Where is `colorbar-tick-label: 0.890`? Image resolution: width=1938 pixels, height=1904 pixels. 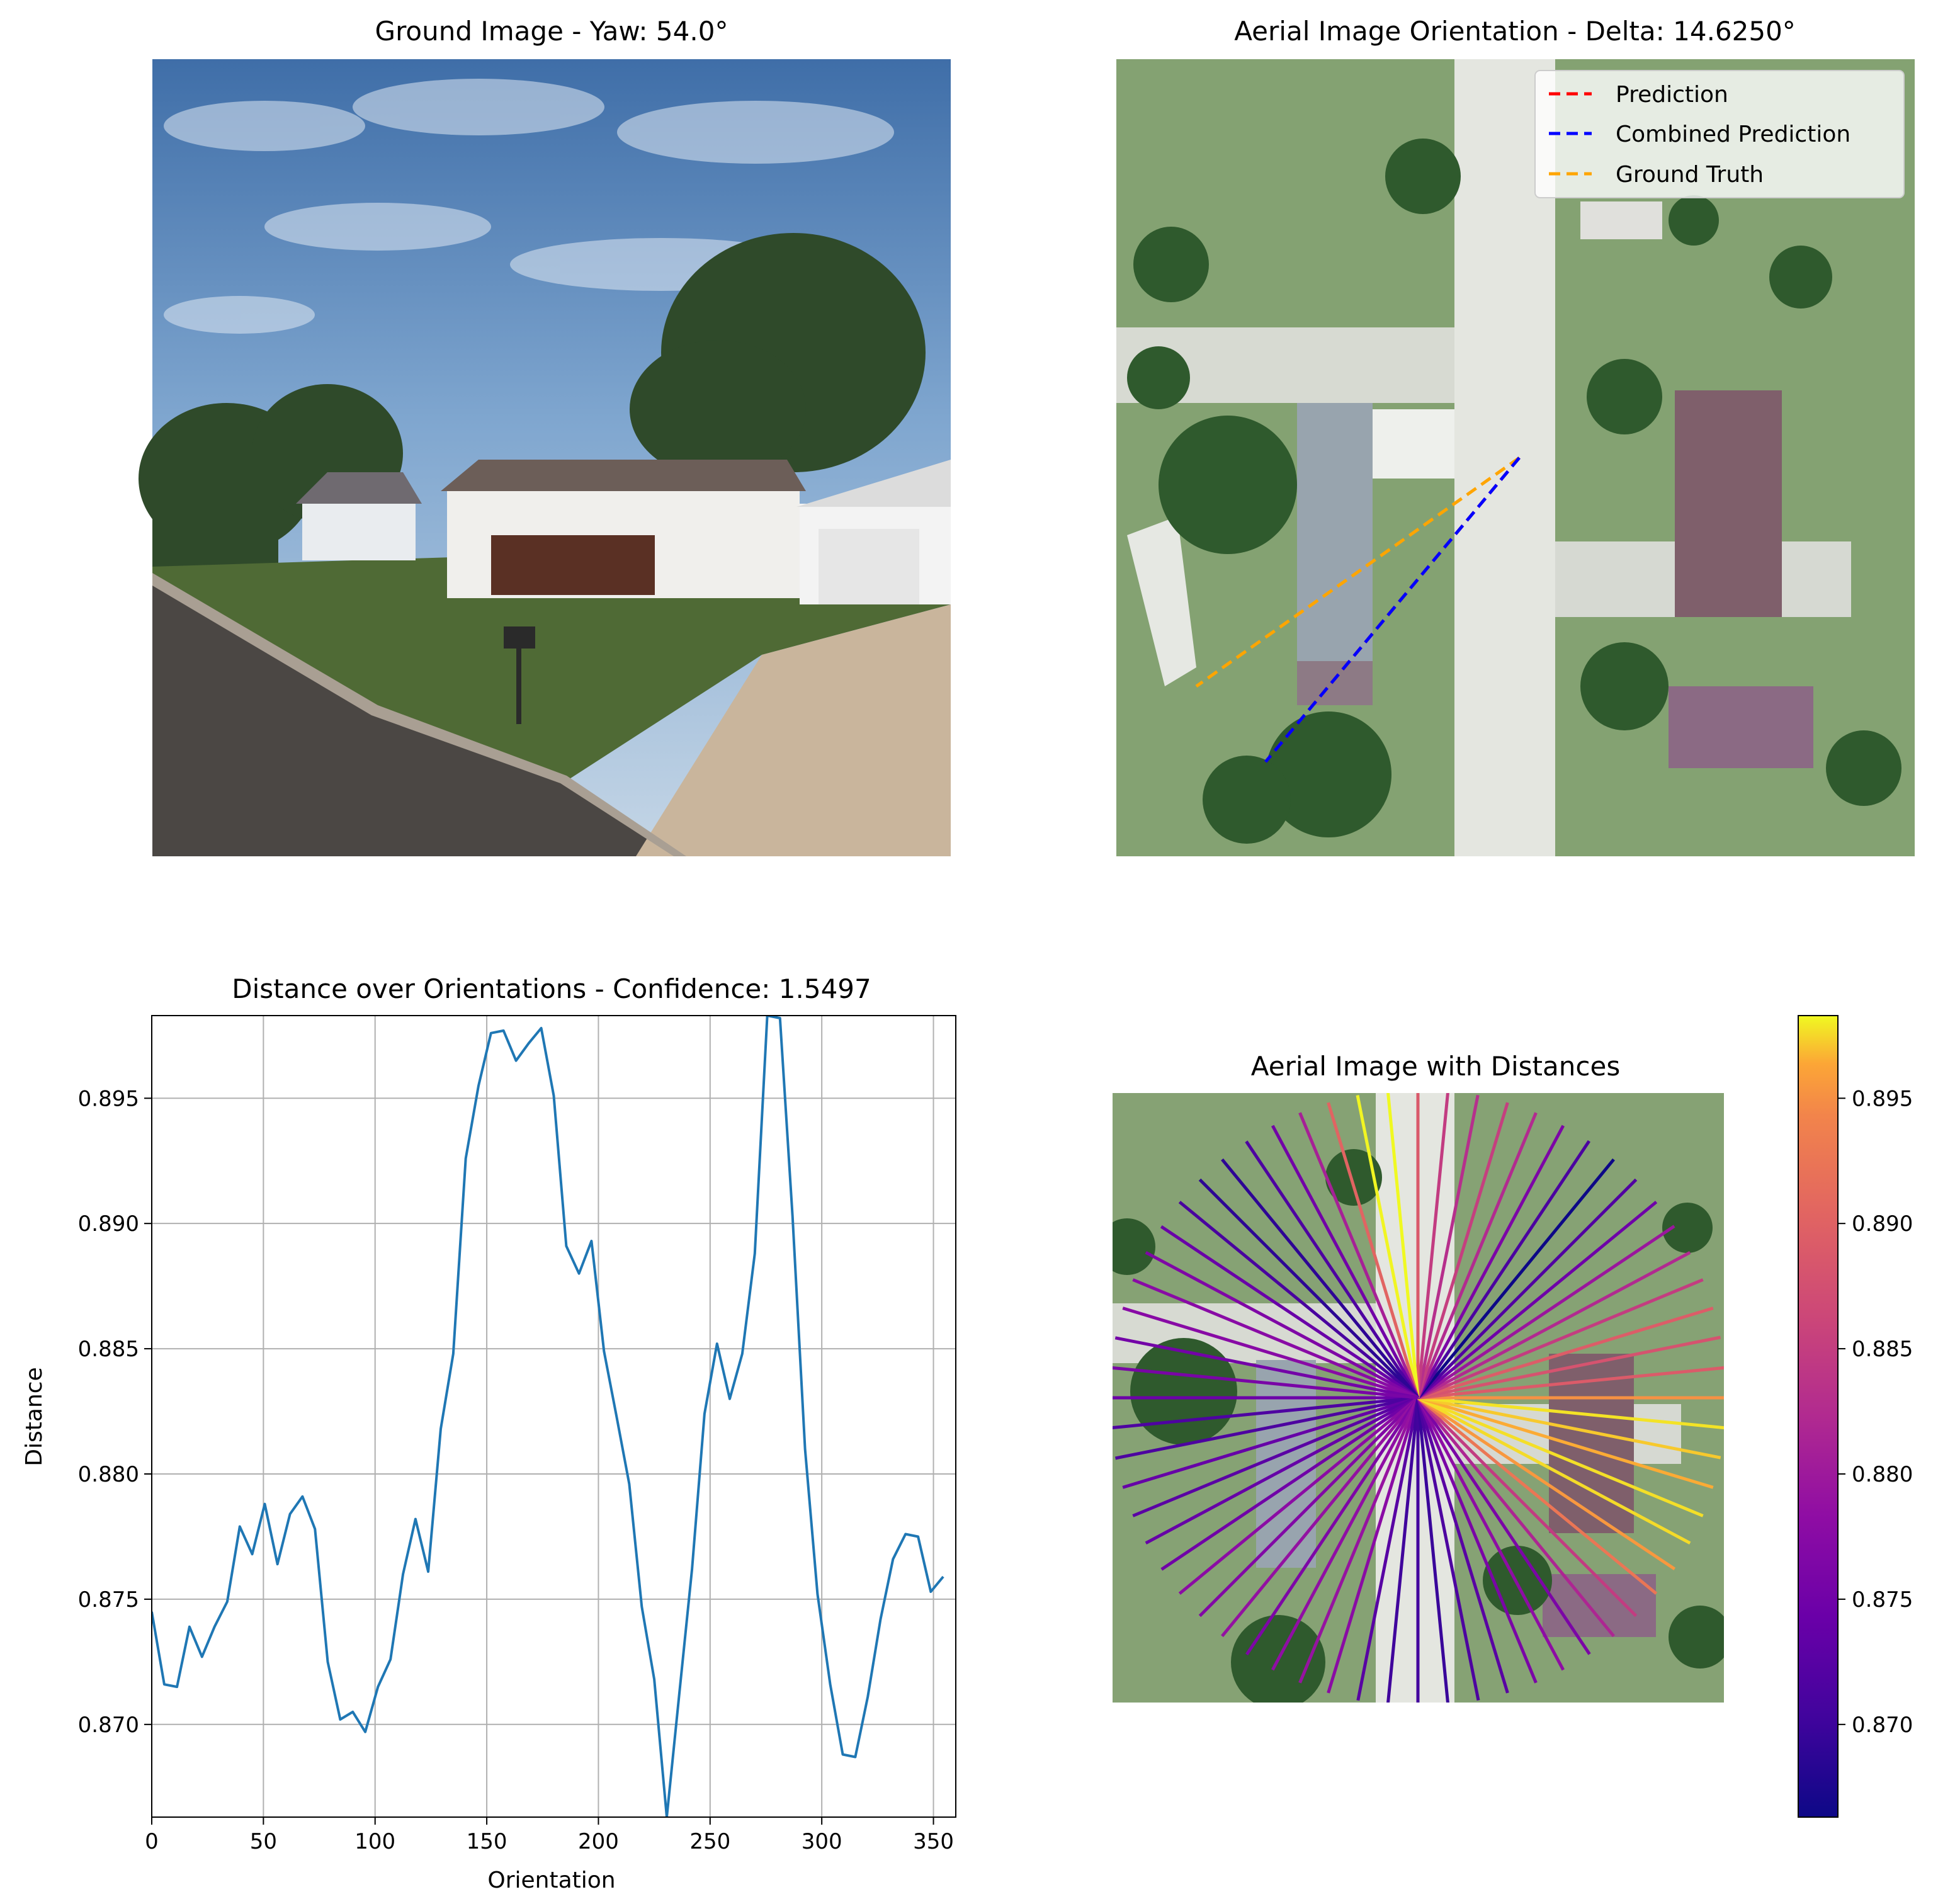 colorbar-tick-label: 0.890 is located at coordinates (1882, 1224).